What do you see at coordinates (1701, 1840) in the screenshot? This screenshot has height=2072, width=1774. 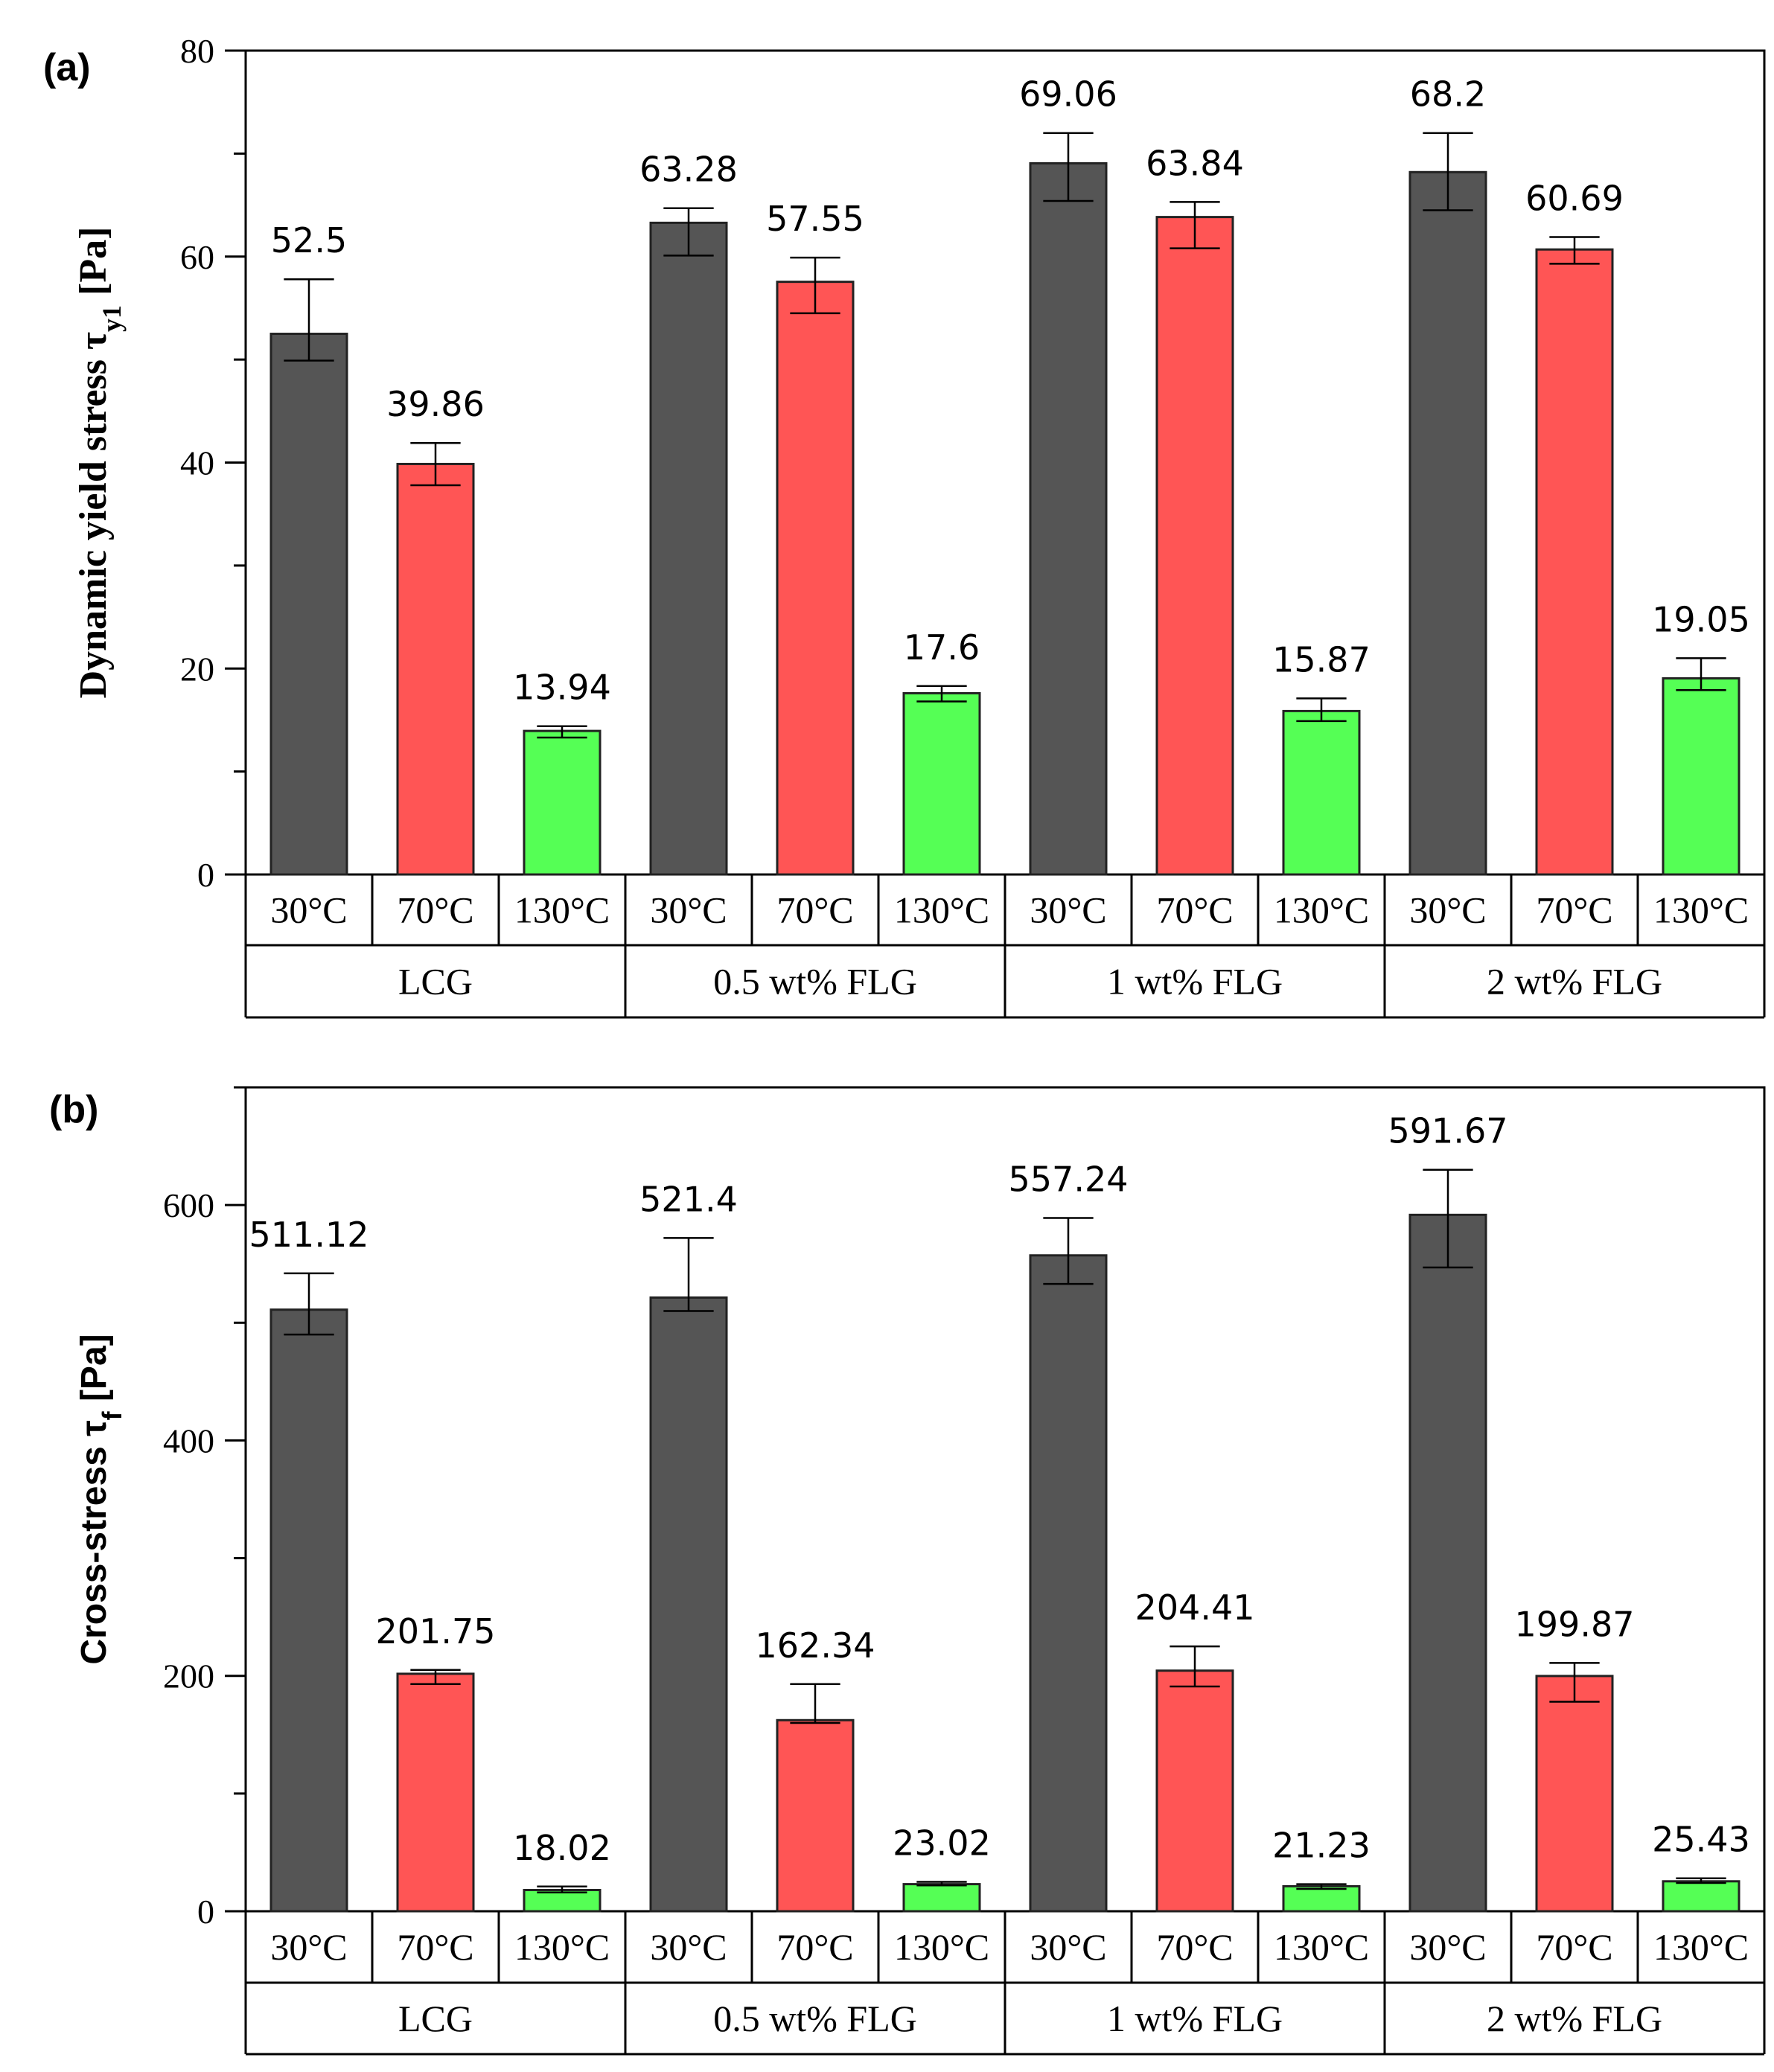 I see `data-label: 25.43` at bounding box center [1701, 1840].